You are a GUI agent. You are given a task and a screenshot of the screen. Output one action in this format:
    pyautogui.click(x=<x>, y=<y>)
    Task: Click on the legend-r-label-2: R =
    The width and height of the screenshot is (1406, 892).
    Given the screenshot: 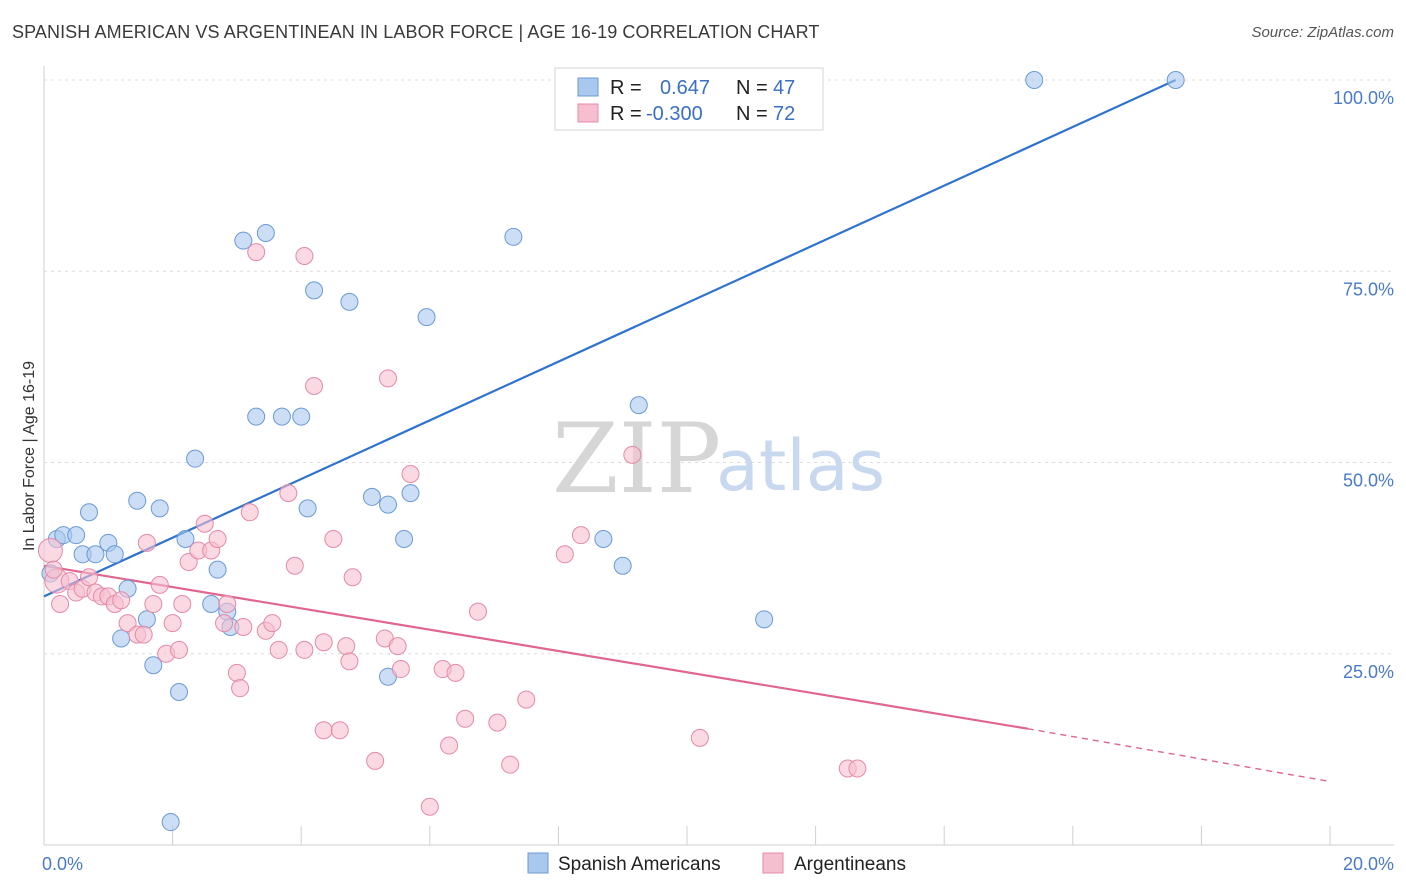 What is the action you would take?
    pyautogui.click(x=626, y=114)
    